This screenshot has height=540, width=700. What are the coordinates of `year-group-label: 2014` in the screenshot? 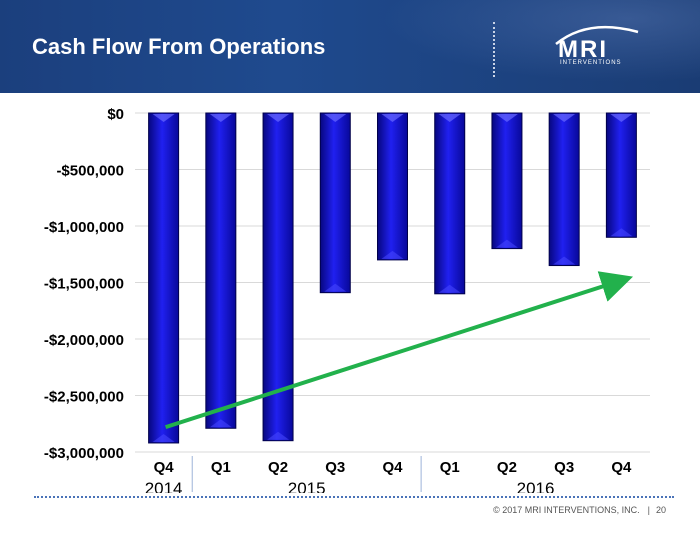 It's located at (164, 486).